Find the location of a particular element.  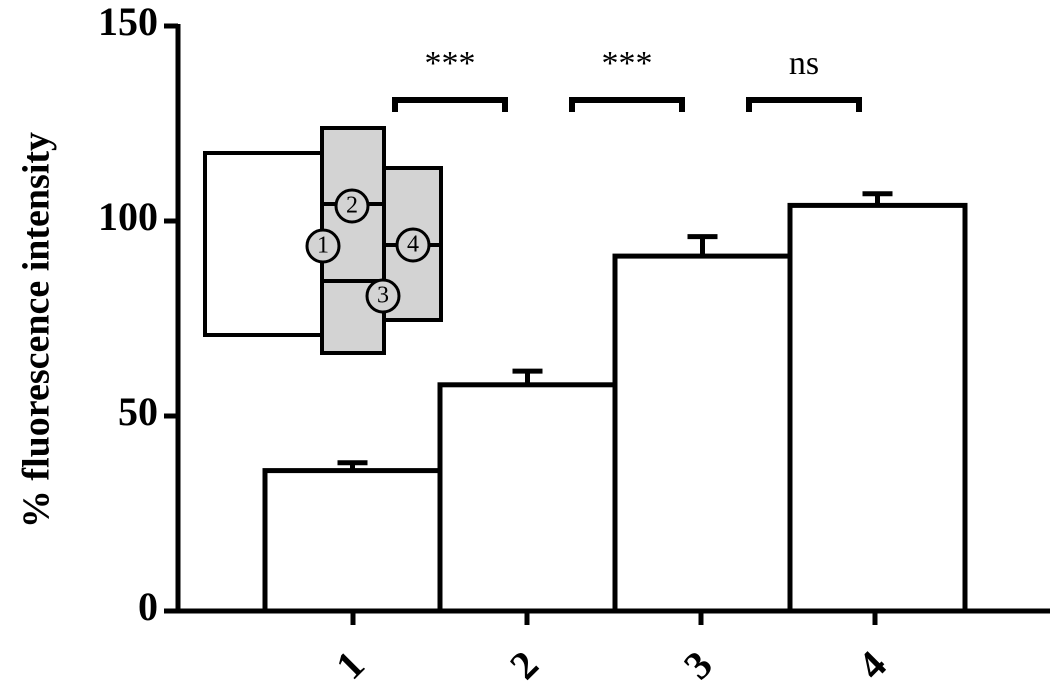

inset-label: 2 is located at coordinates (352, 206).